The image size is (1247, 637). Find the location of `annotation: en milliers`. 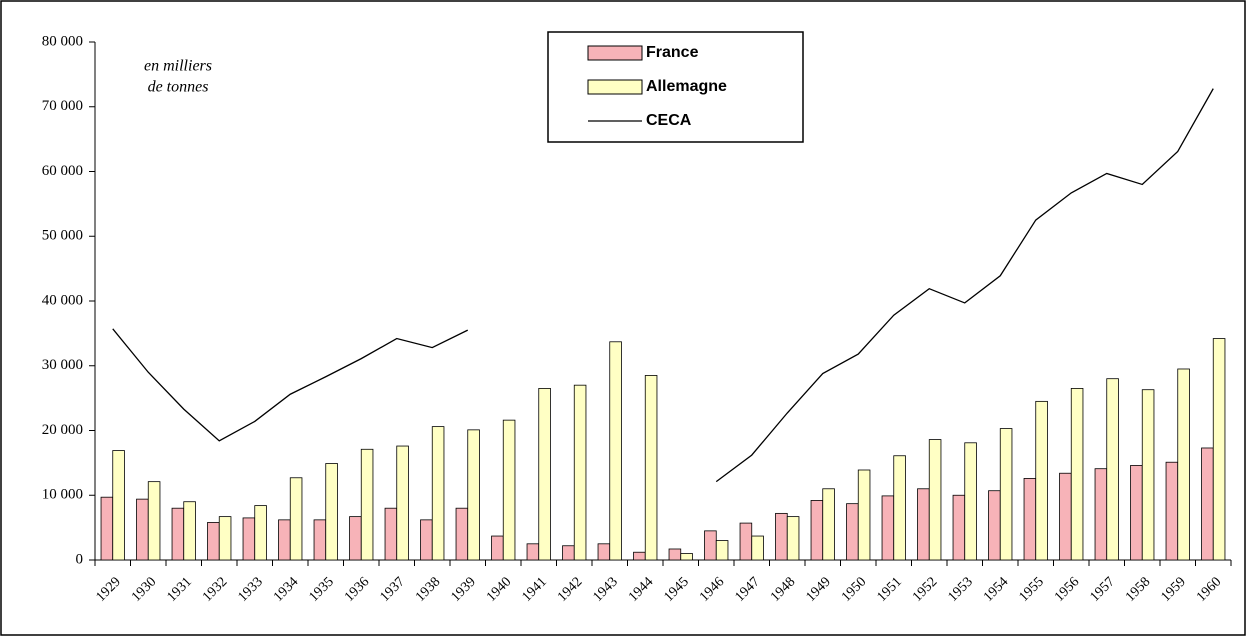

annotation: en milliers is located at coordinates (178, 66).